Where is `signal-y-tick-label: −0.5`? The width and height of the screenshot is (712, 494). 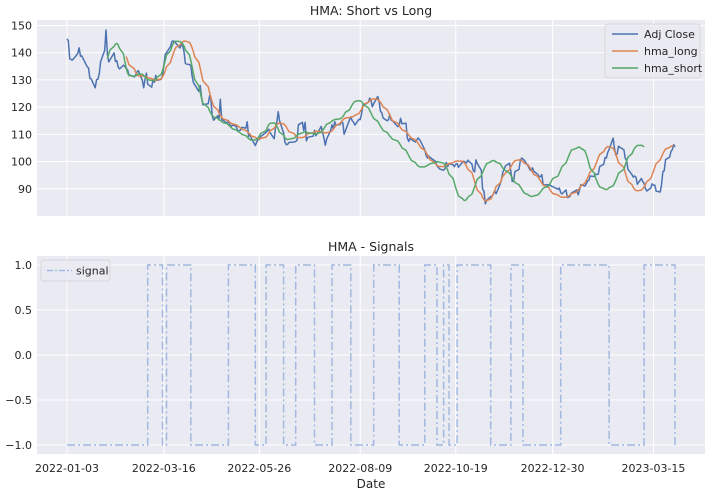
signal-y-tick-label: −0.5 is located at coordinates (18, 400).